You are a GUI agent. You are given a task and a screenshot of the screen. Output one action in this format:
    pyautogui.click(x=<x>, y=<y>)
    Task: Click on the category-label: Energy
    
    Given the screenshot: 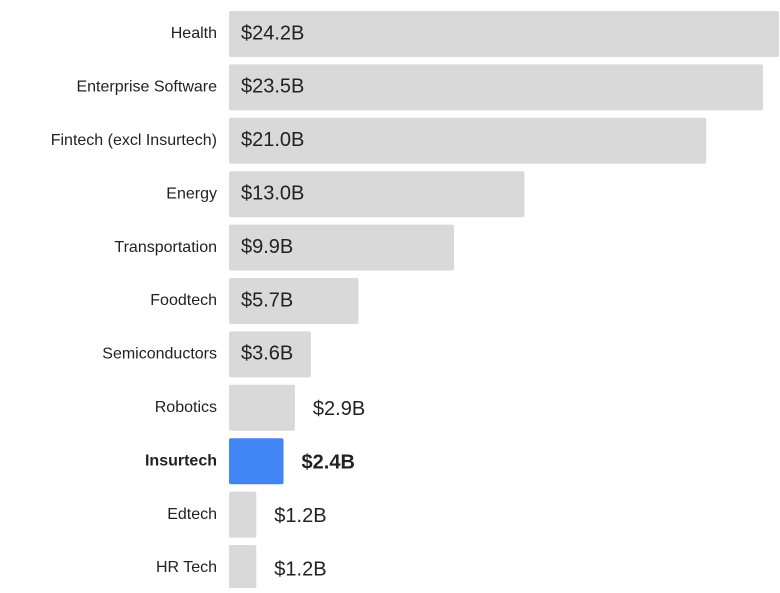 What is the action you would take?
    pyautogui.click(x=191, y=193)
    